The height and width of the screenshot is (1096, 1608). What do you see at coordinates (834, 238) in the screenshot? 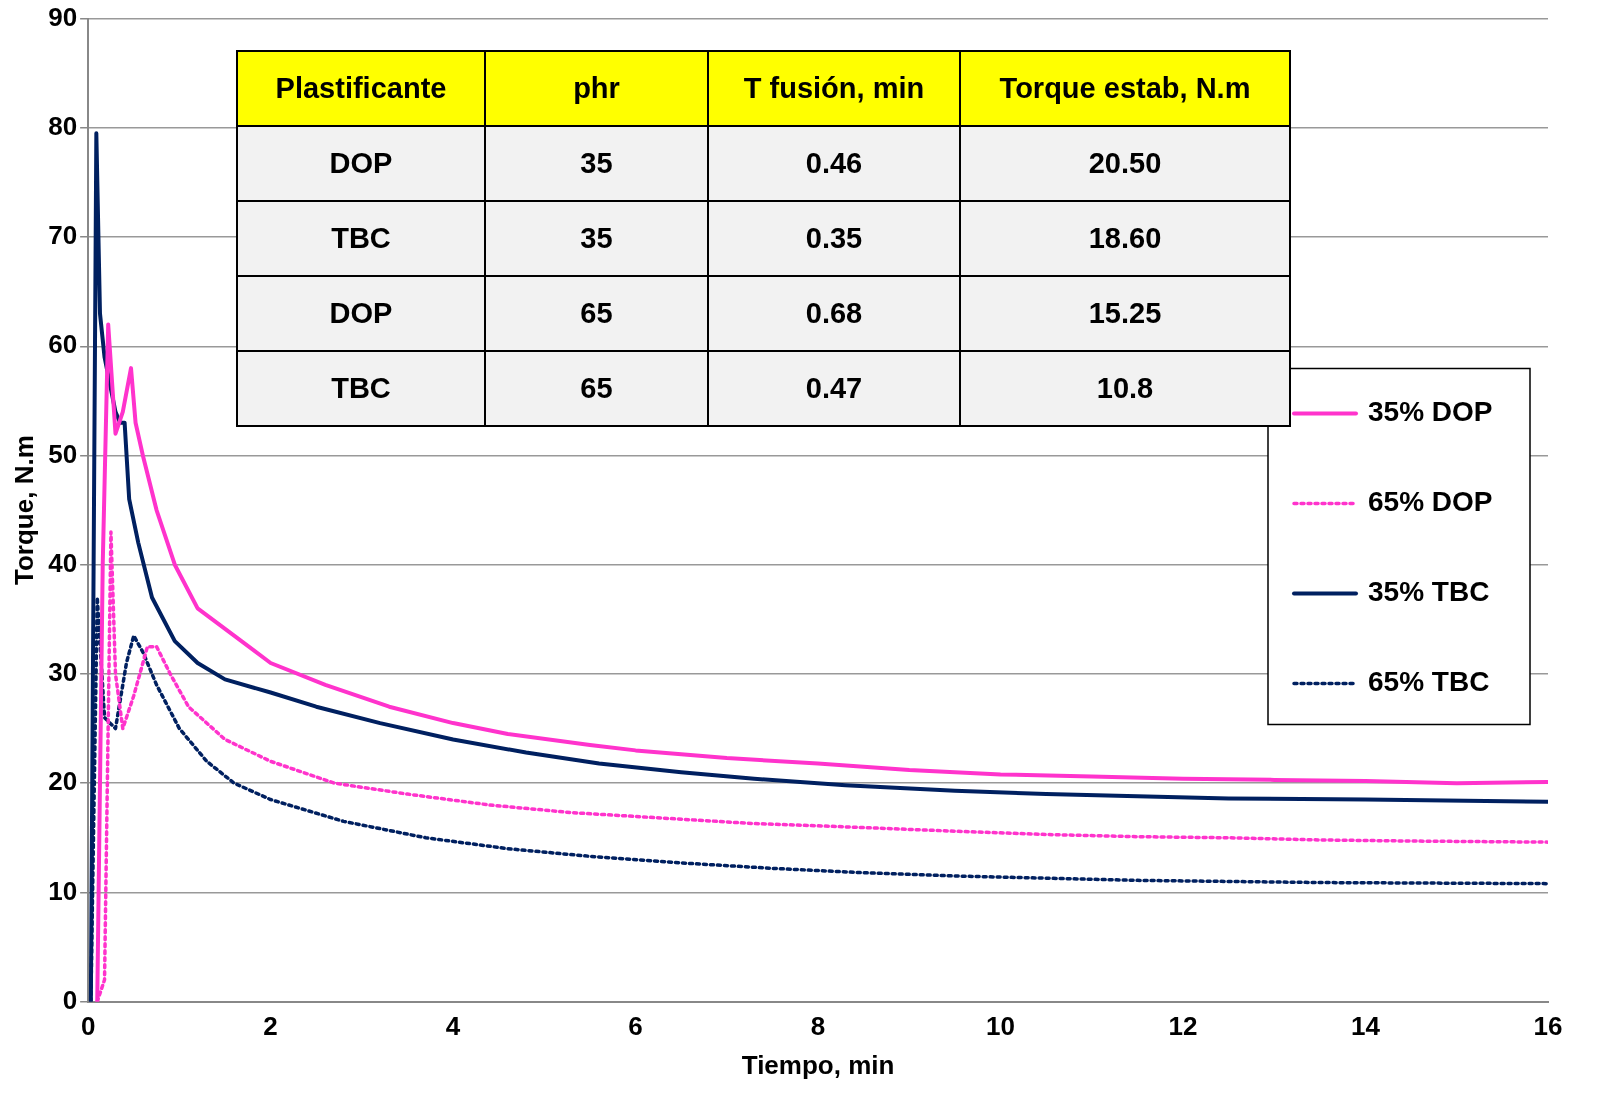
I see `annotation: 0.35` at bounding box center [834, 238].